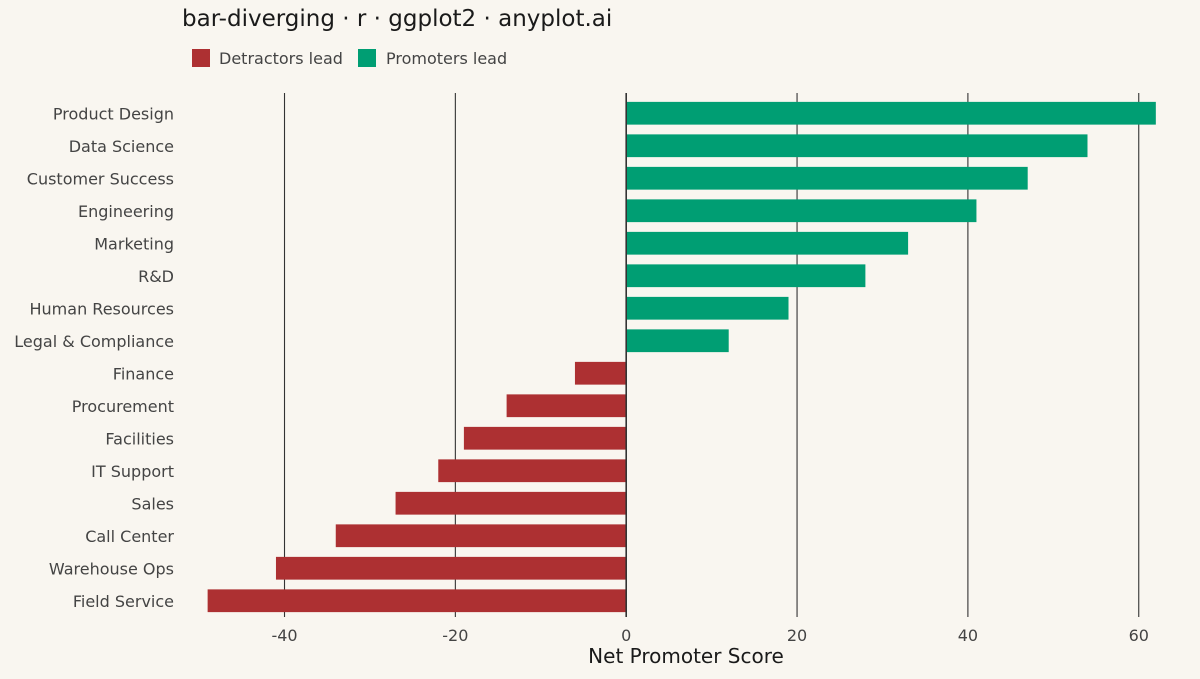 The height and width of the screenshot is (679, 1200). What do you see at coordinates (455, 635) in the screenshot?
I see `x-tick-label: -20` at bounding box center [455, 635].